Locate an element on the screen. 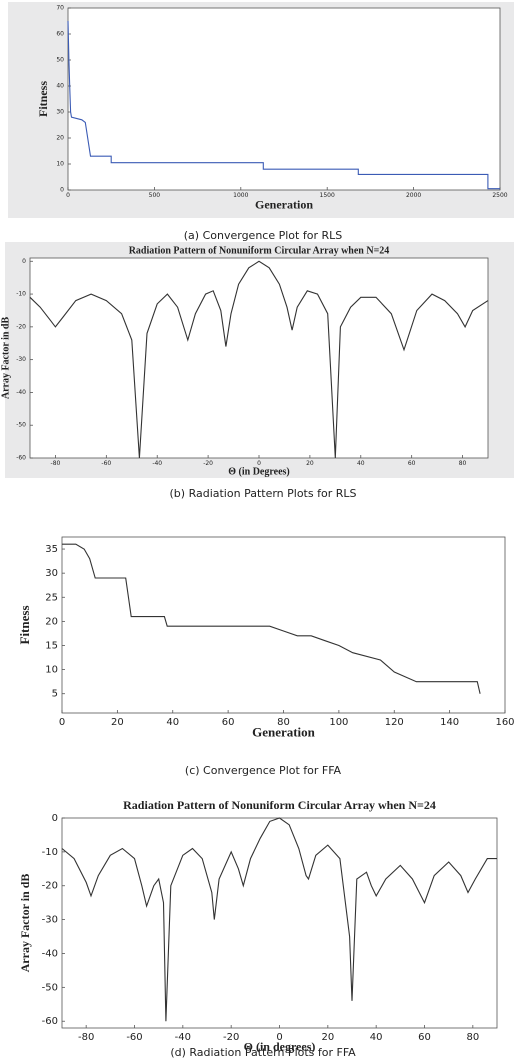 The height and width of the screenshot is (1064, 527). x-tick-label: 120 is located at coordinates (394, 722).